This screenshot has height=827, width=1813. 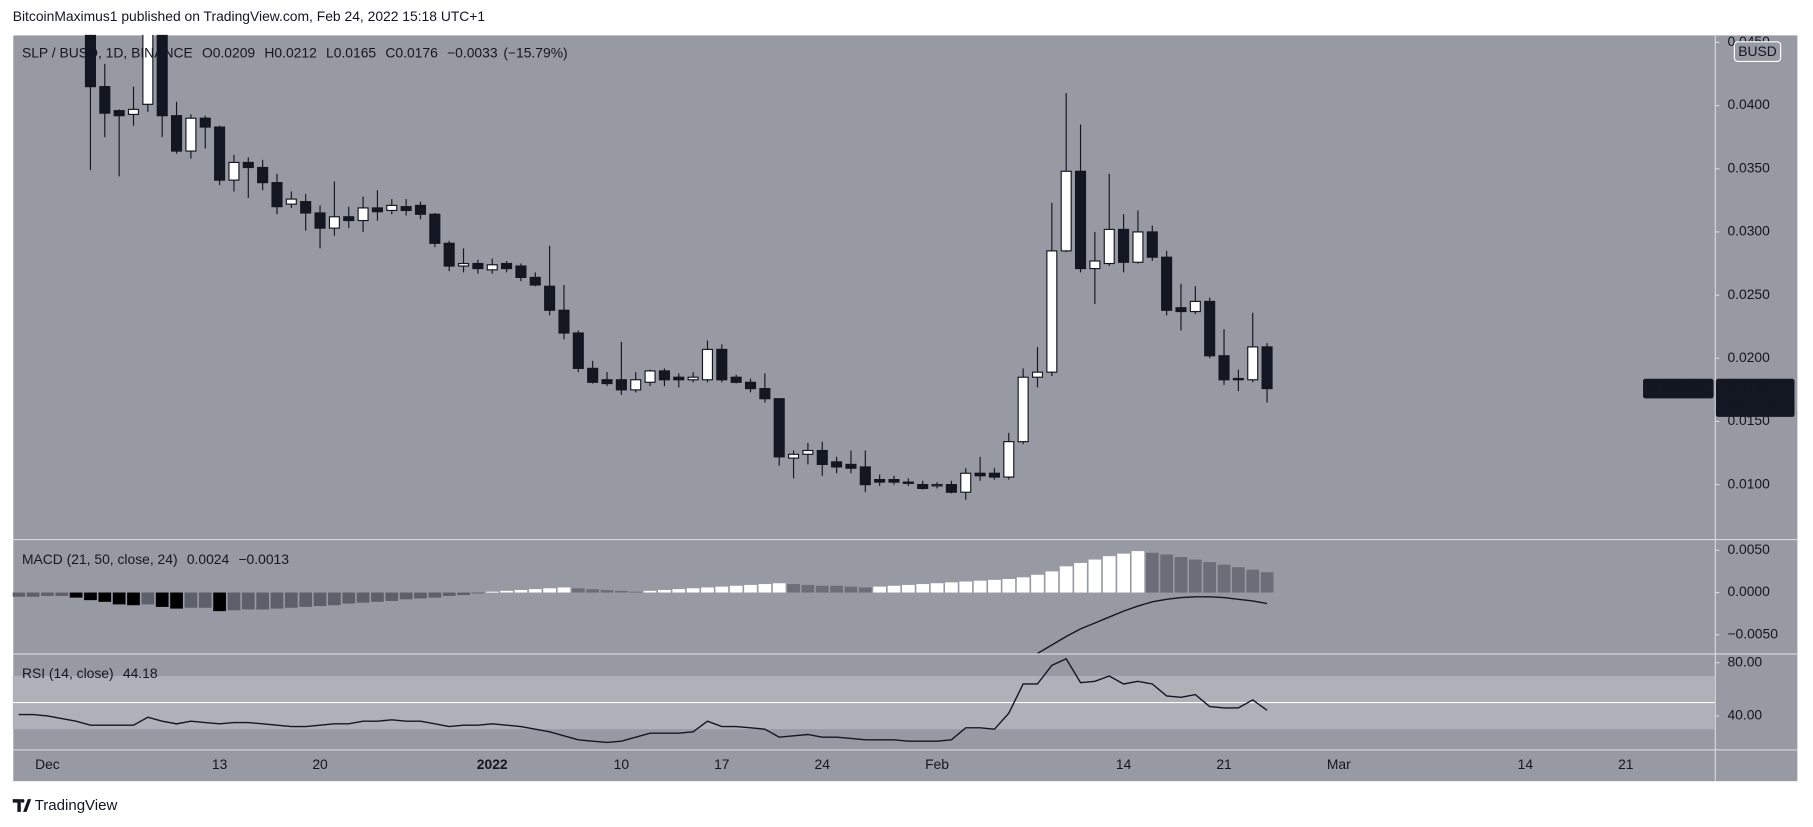 I want to click on currency-box, so click(x=1757, y=51).